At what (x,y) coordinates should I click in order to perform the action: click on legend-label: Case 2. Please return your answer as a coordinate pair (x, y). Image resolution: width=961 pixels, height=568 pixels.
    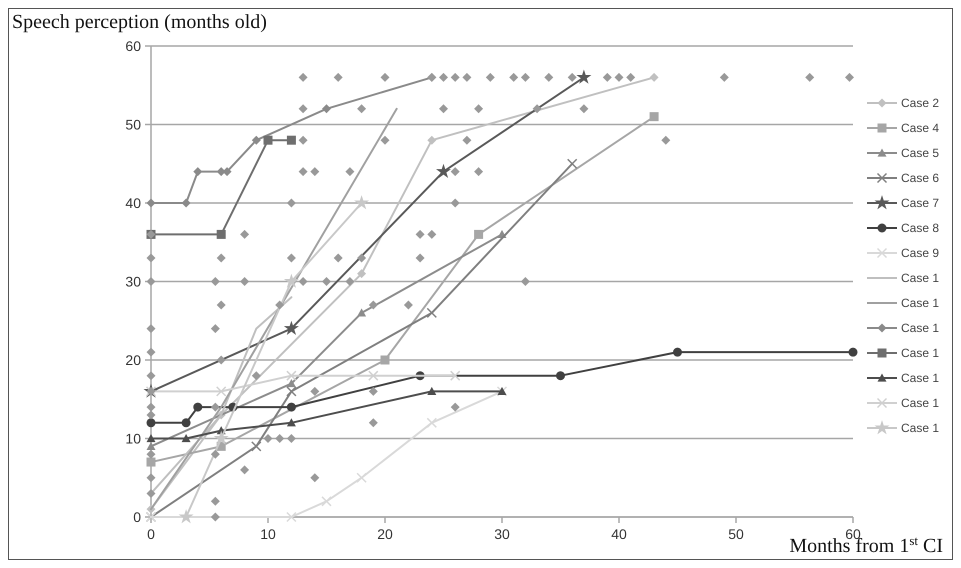
    Looking at the image, I should click on (920, 103).